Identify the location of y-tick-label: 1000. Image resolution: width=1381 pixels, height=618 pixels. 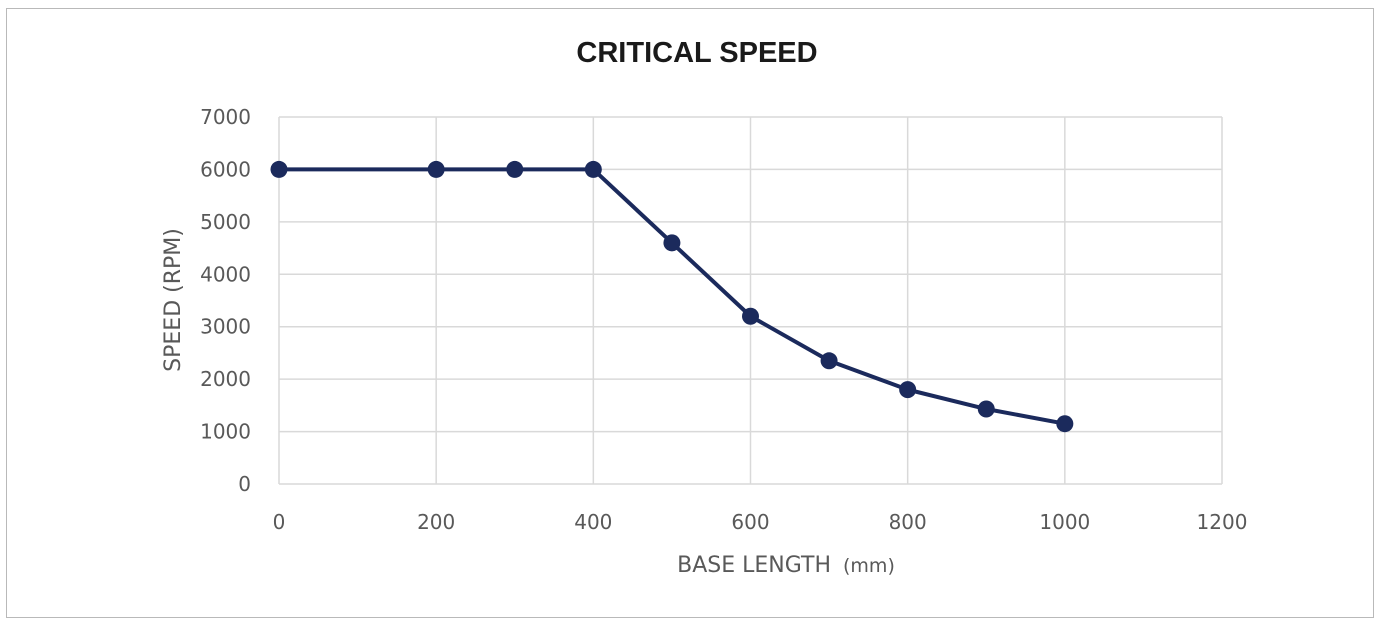
(225, 432).